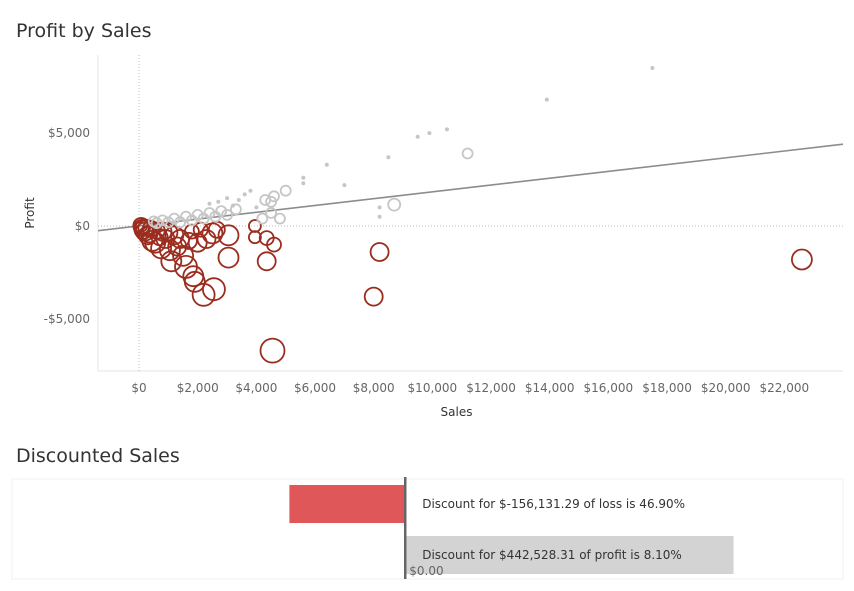 The width and height of the screenshot is (854, 591). Describe the element at coordinates (457, 412) in the screenshot. I see `x-axis-title: Sales` at that location.